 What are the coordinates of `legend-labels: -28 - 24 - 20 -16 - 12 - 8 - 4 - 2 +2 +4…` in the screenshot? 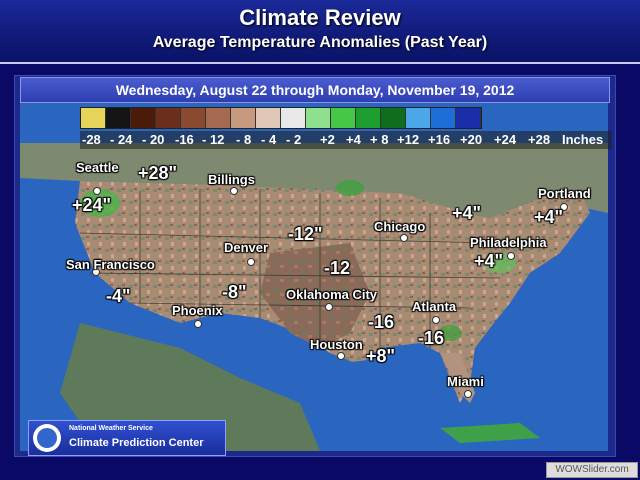 It's located at (346, 140).